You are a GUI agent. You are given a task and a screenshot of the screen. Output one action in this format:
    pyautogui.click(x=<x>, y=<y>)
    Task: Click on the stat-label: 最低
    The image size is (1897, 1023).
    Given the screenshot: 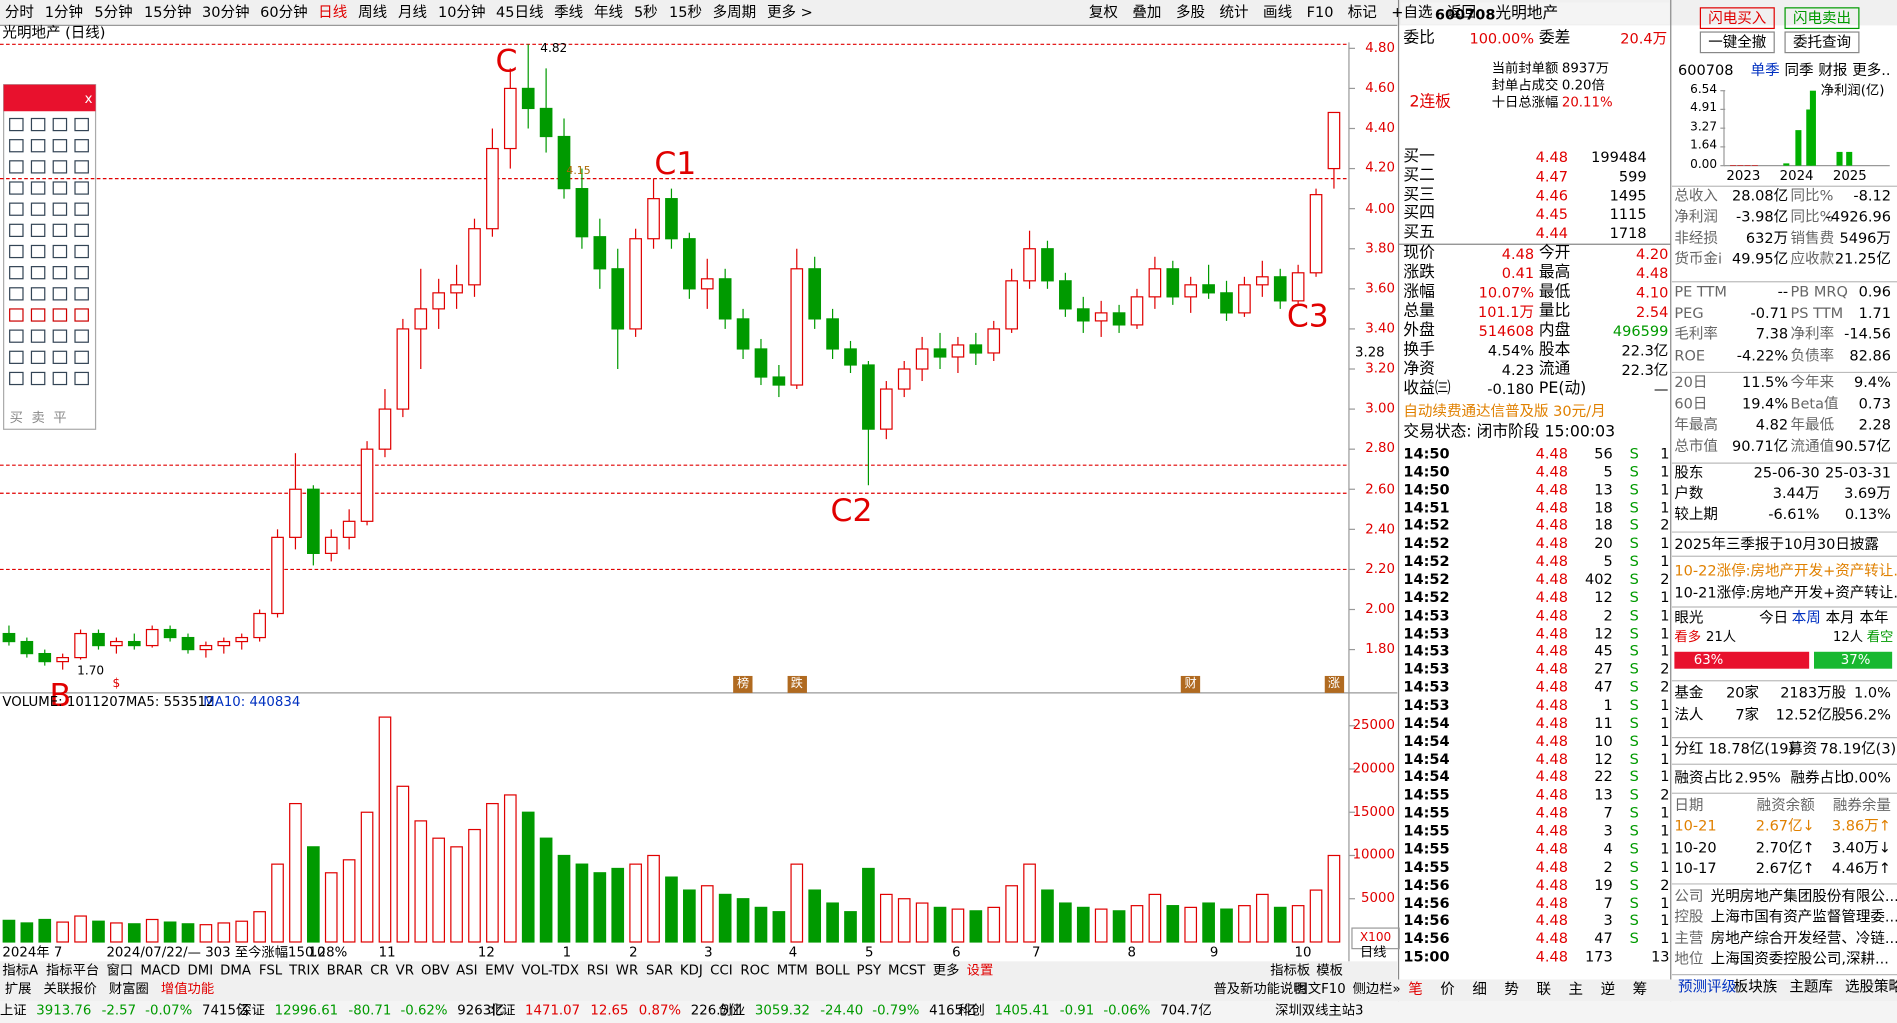 What is the action you would take?
    pyautogui.click(x=1554, y=292)
    